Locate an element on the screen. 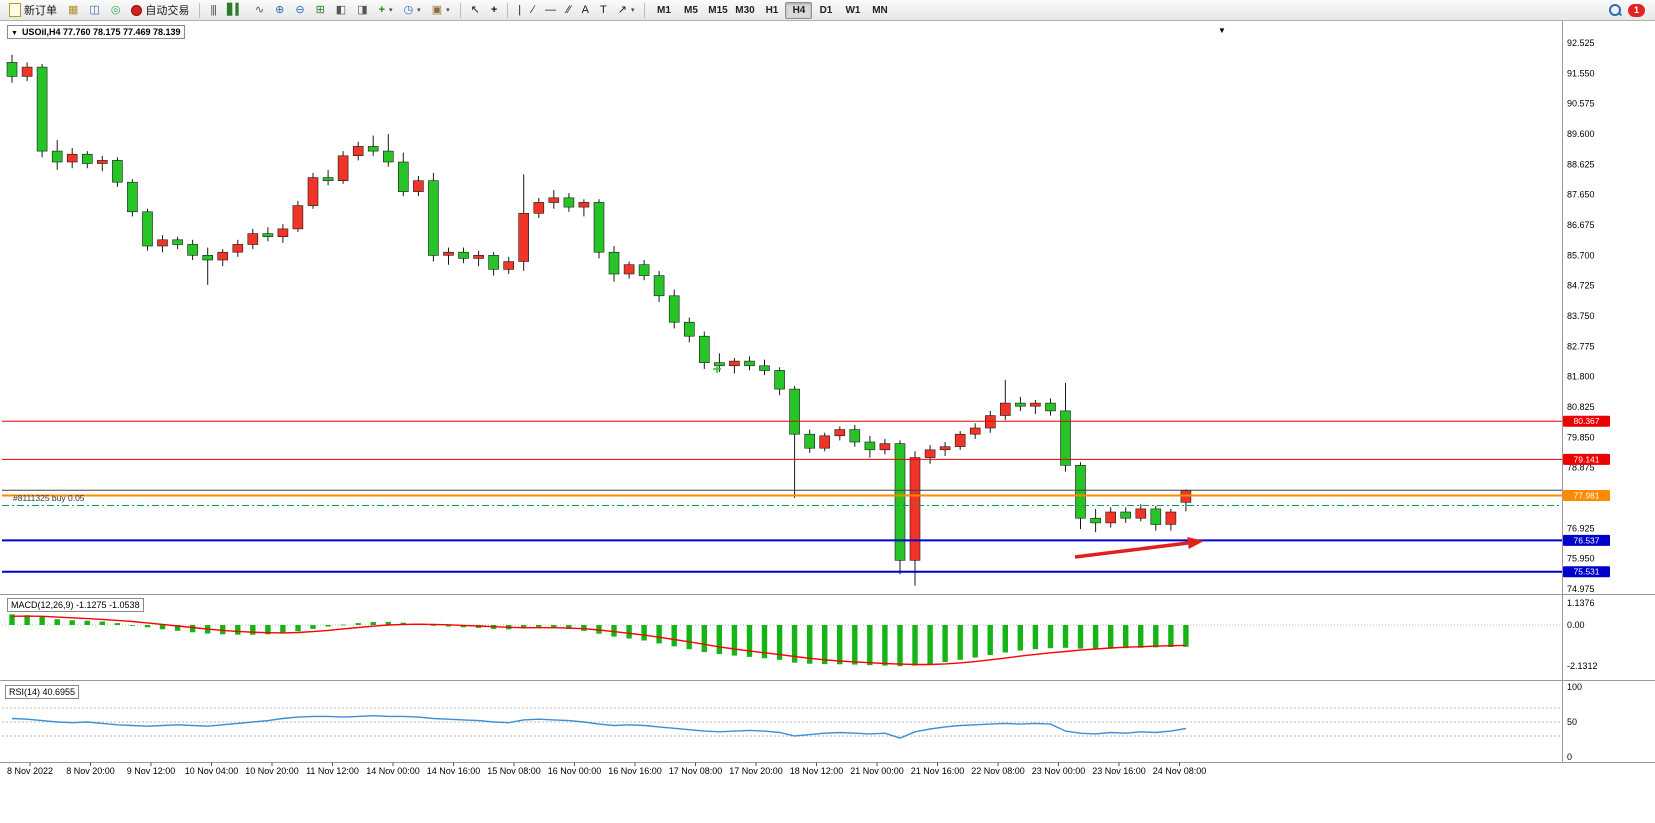  toolbar-right: 1 is located at coordinates (1630, 10).